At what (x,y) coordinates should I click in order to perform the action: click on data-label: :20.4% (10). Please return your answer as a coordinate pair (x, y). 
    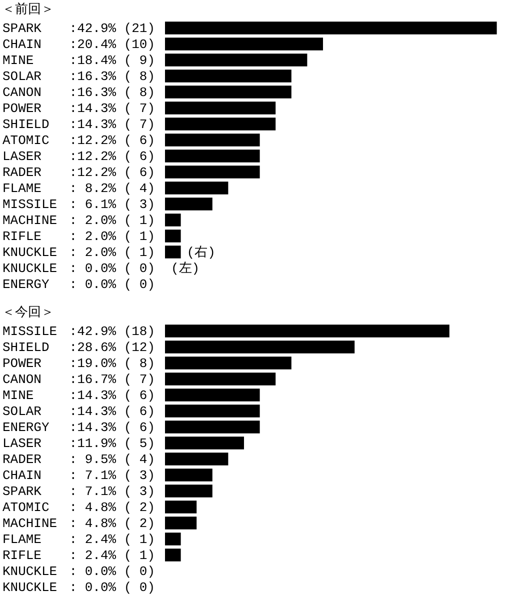
    Looking at the image, I should click on (112, 44).